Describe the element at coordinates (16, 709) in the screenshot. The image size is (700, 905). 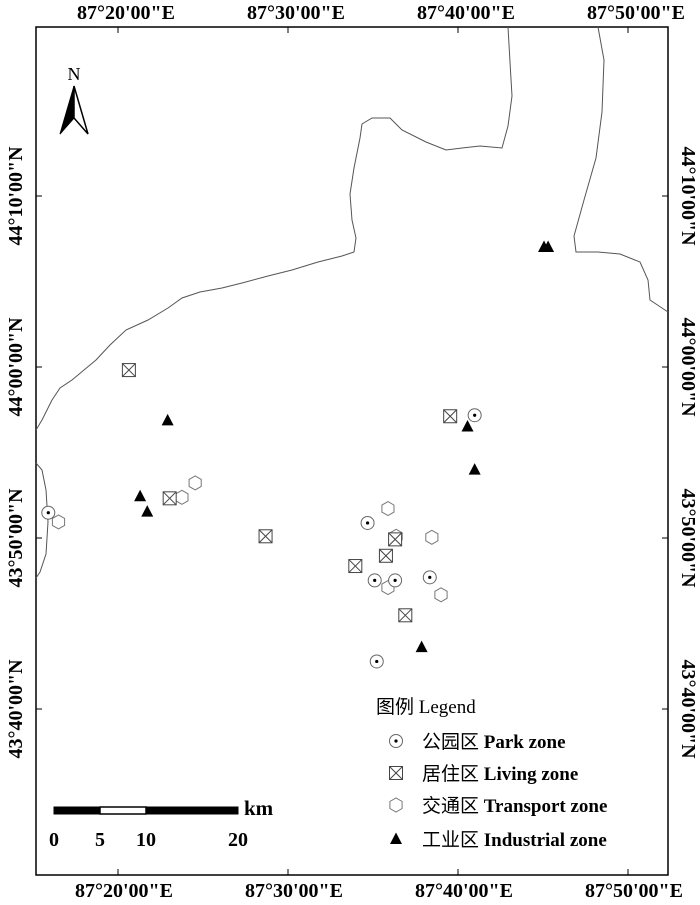
I see `lat-label-left: 43°40'00"N` at that location.